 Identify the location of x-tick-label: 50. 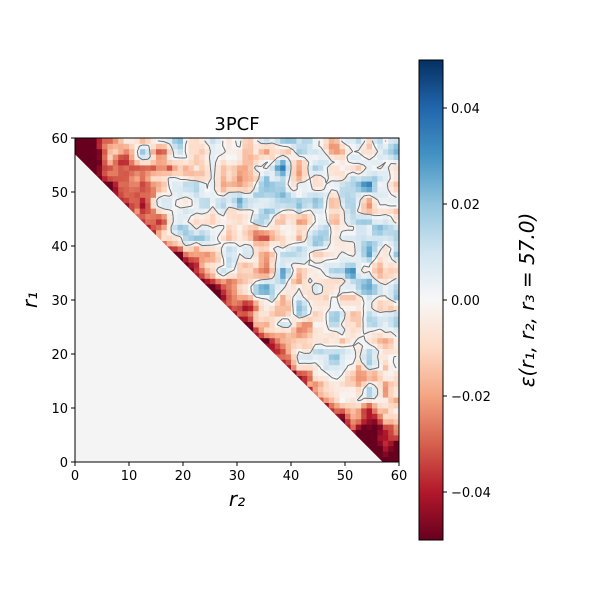
(345, 476).